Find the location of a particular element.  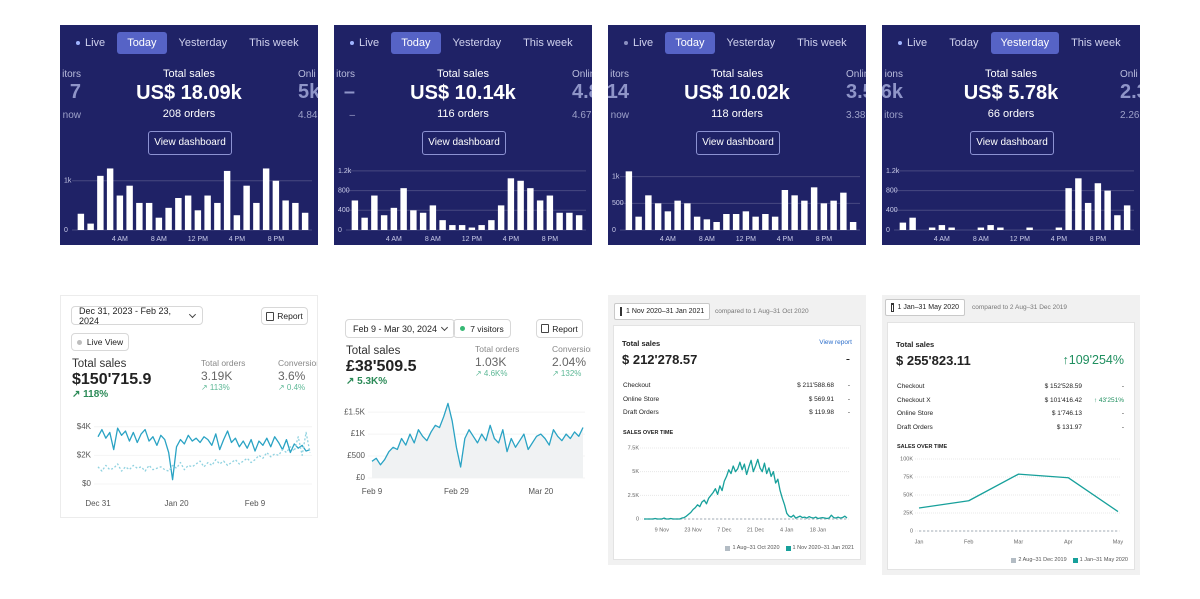

x-tick-label: 8 PM is located at coordinates (824, 239).